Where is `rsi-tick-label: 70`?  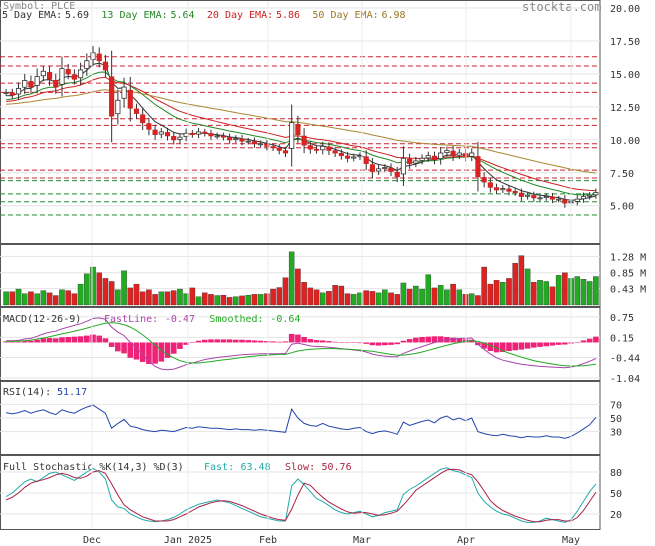 rsi-tick-label: 70 is located at coordinates (616, 405).